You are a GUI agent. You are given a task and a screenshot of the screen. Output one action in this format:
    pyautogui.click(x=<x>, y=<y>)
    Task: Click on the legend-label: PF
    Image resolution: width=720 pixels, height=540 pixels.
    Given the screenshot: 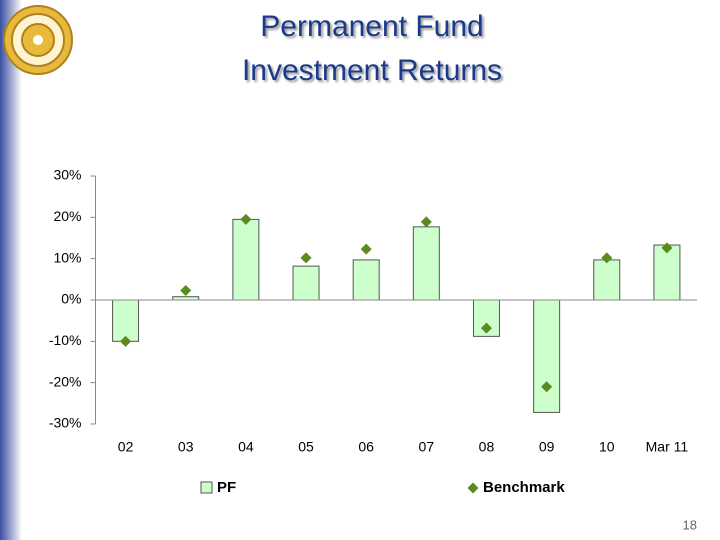 What is the action you would take?
    pyautogui.click(x=226, y=487)
    